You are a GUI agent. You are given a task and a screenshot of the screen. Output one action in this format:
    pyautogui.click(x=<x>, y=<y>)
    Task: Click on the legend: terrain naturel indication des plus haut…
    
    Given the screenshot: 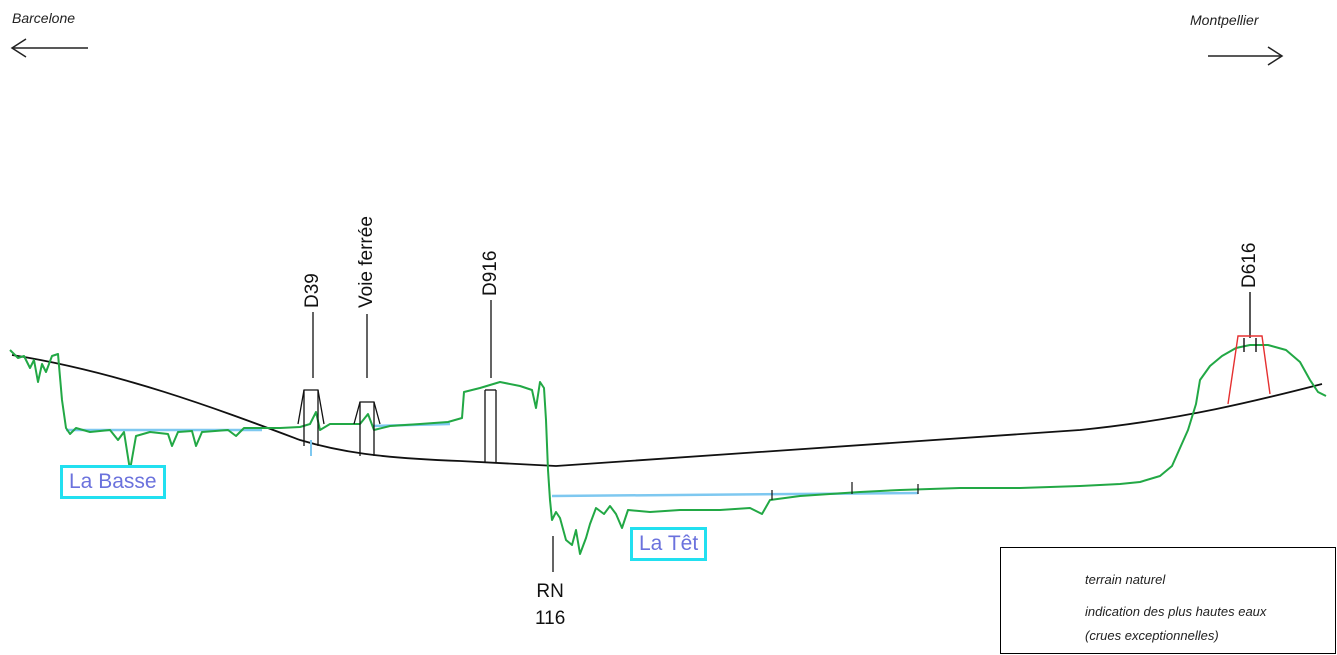 What is the action you would take?
    pyautogui.click(x=1168, y=600)
    